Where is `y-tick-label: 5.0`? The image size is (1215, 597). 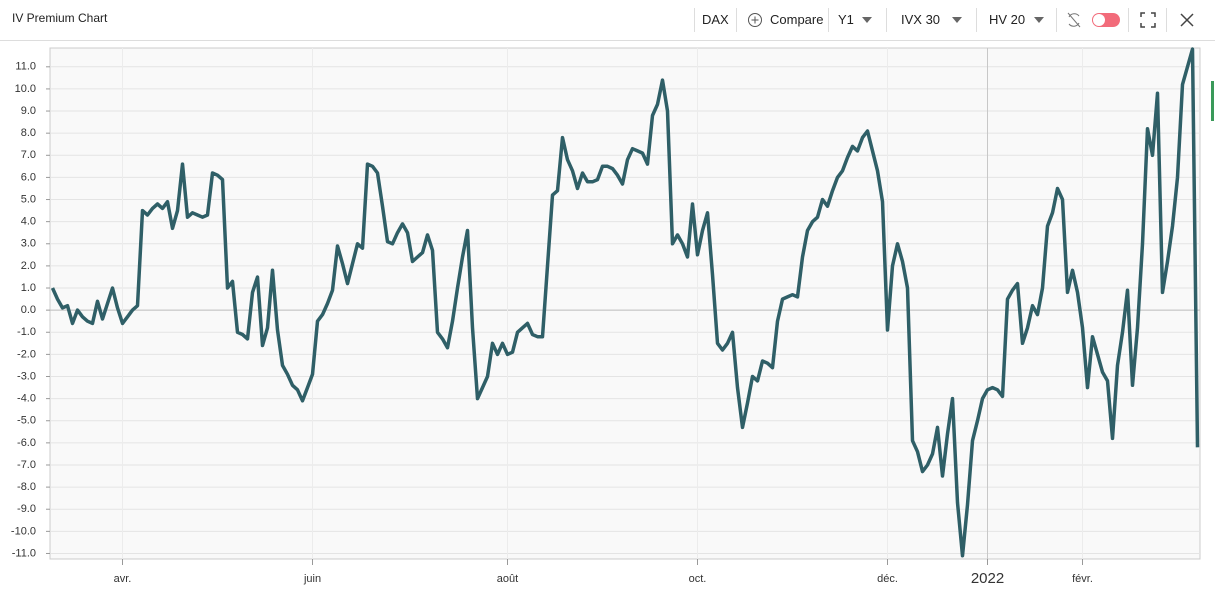
y-tick-label: 5.0 is located at coordinates (28, 199).